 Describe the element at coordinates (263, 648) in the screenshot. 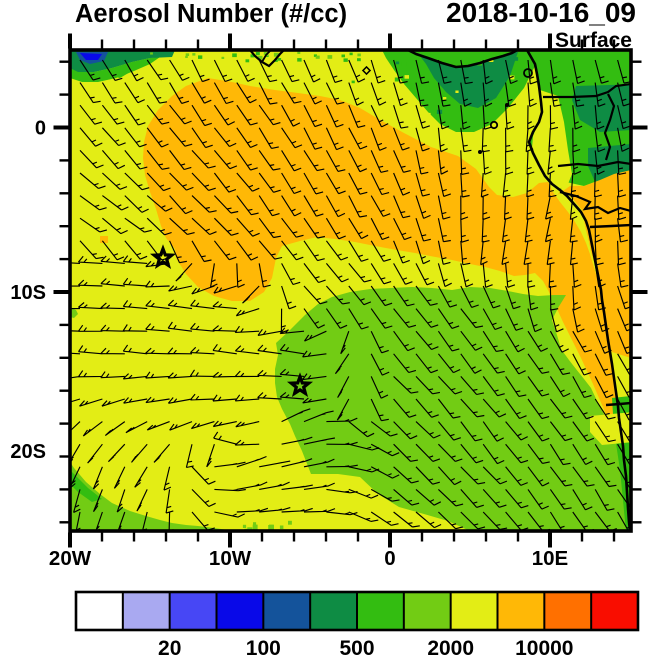

I see `svg-text: 100` at that location.